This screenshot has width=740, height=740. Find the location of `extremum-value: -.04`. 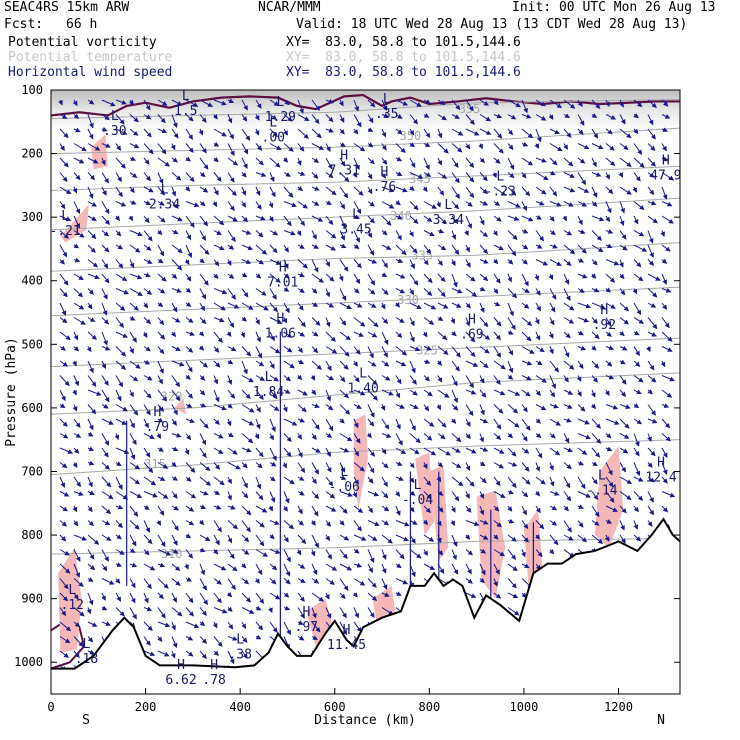

extremum-value: -.04 is located at coordinates (417, 500).